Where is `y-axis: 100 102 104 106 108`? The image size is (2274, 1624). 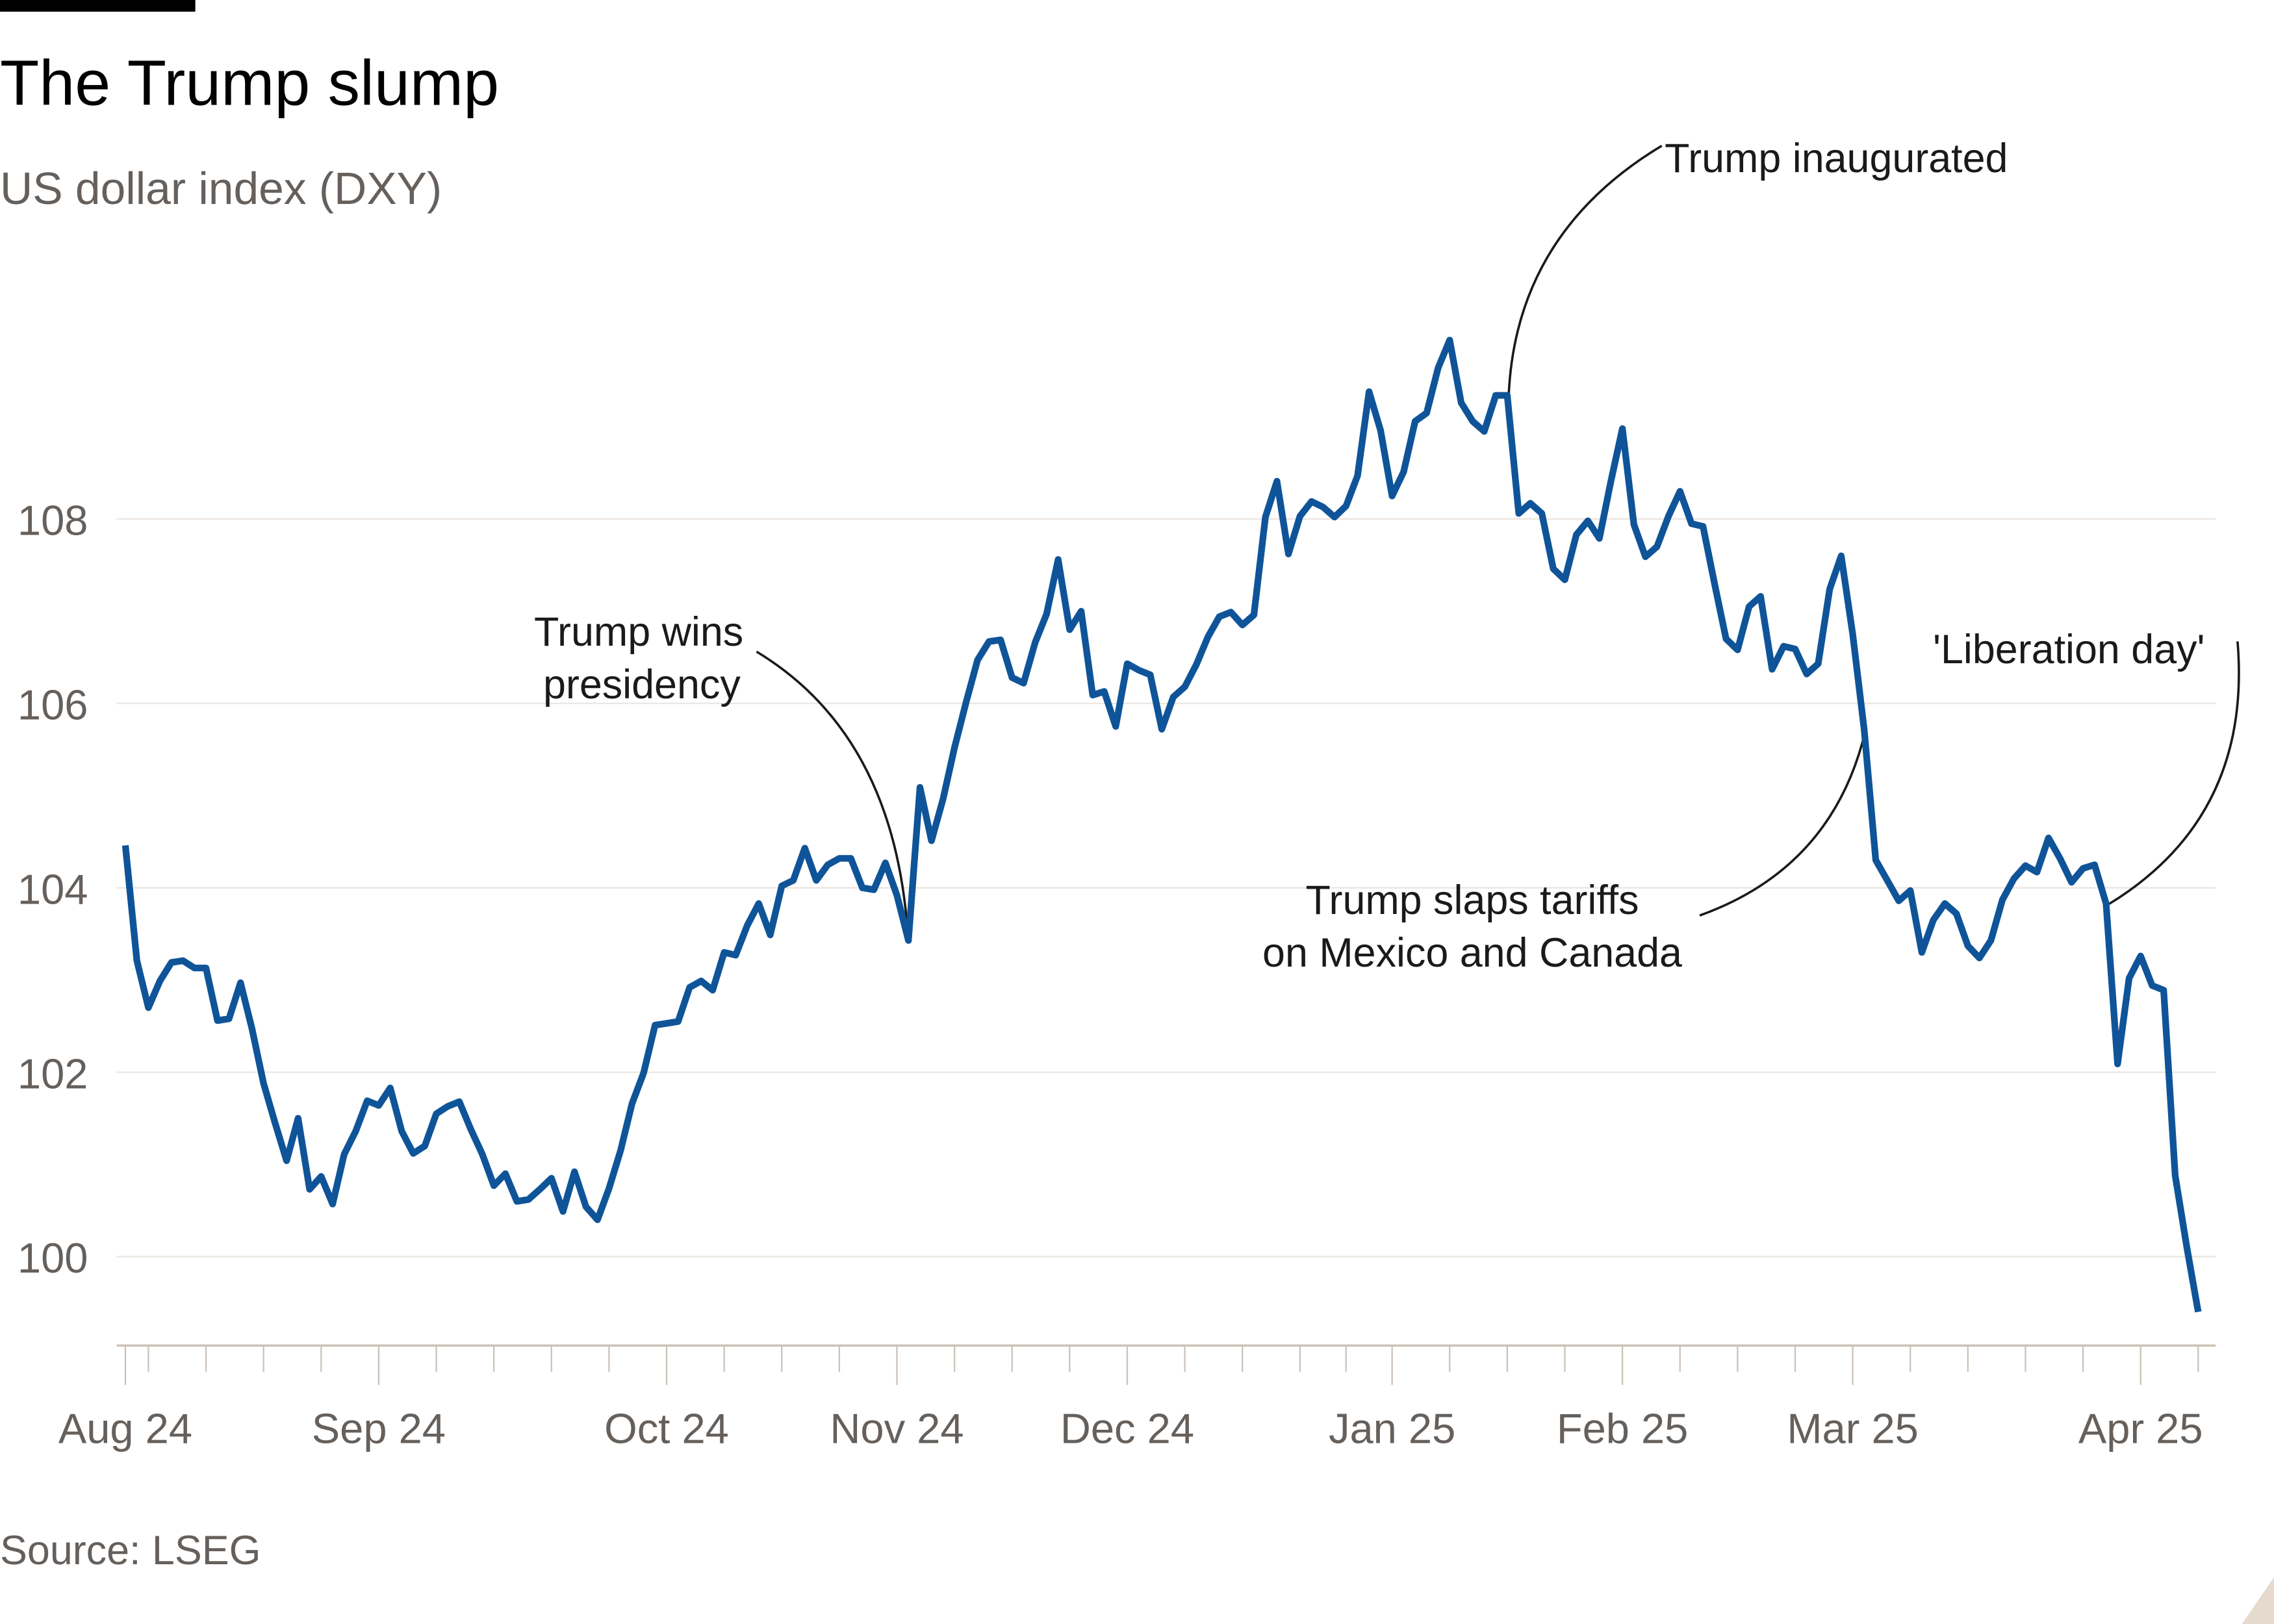 y-axis: 100 102 104 106 108 is located at coordinates (53, 889).